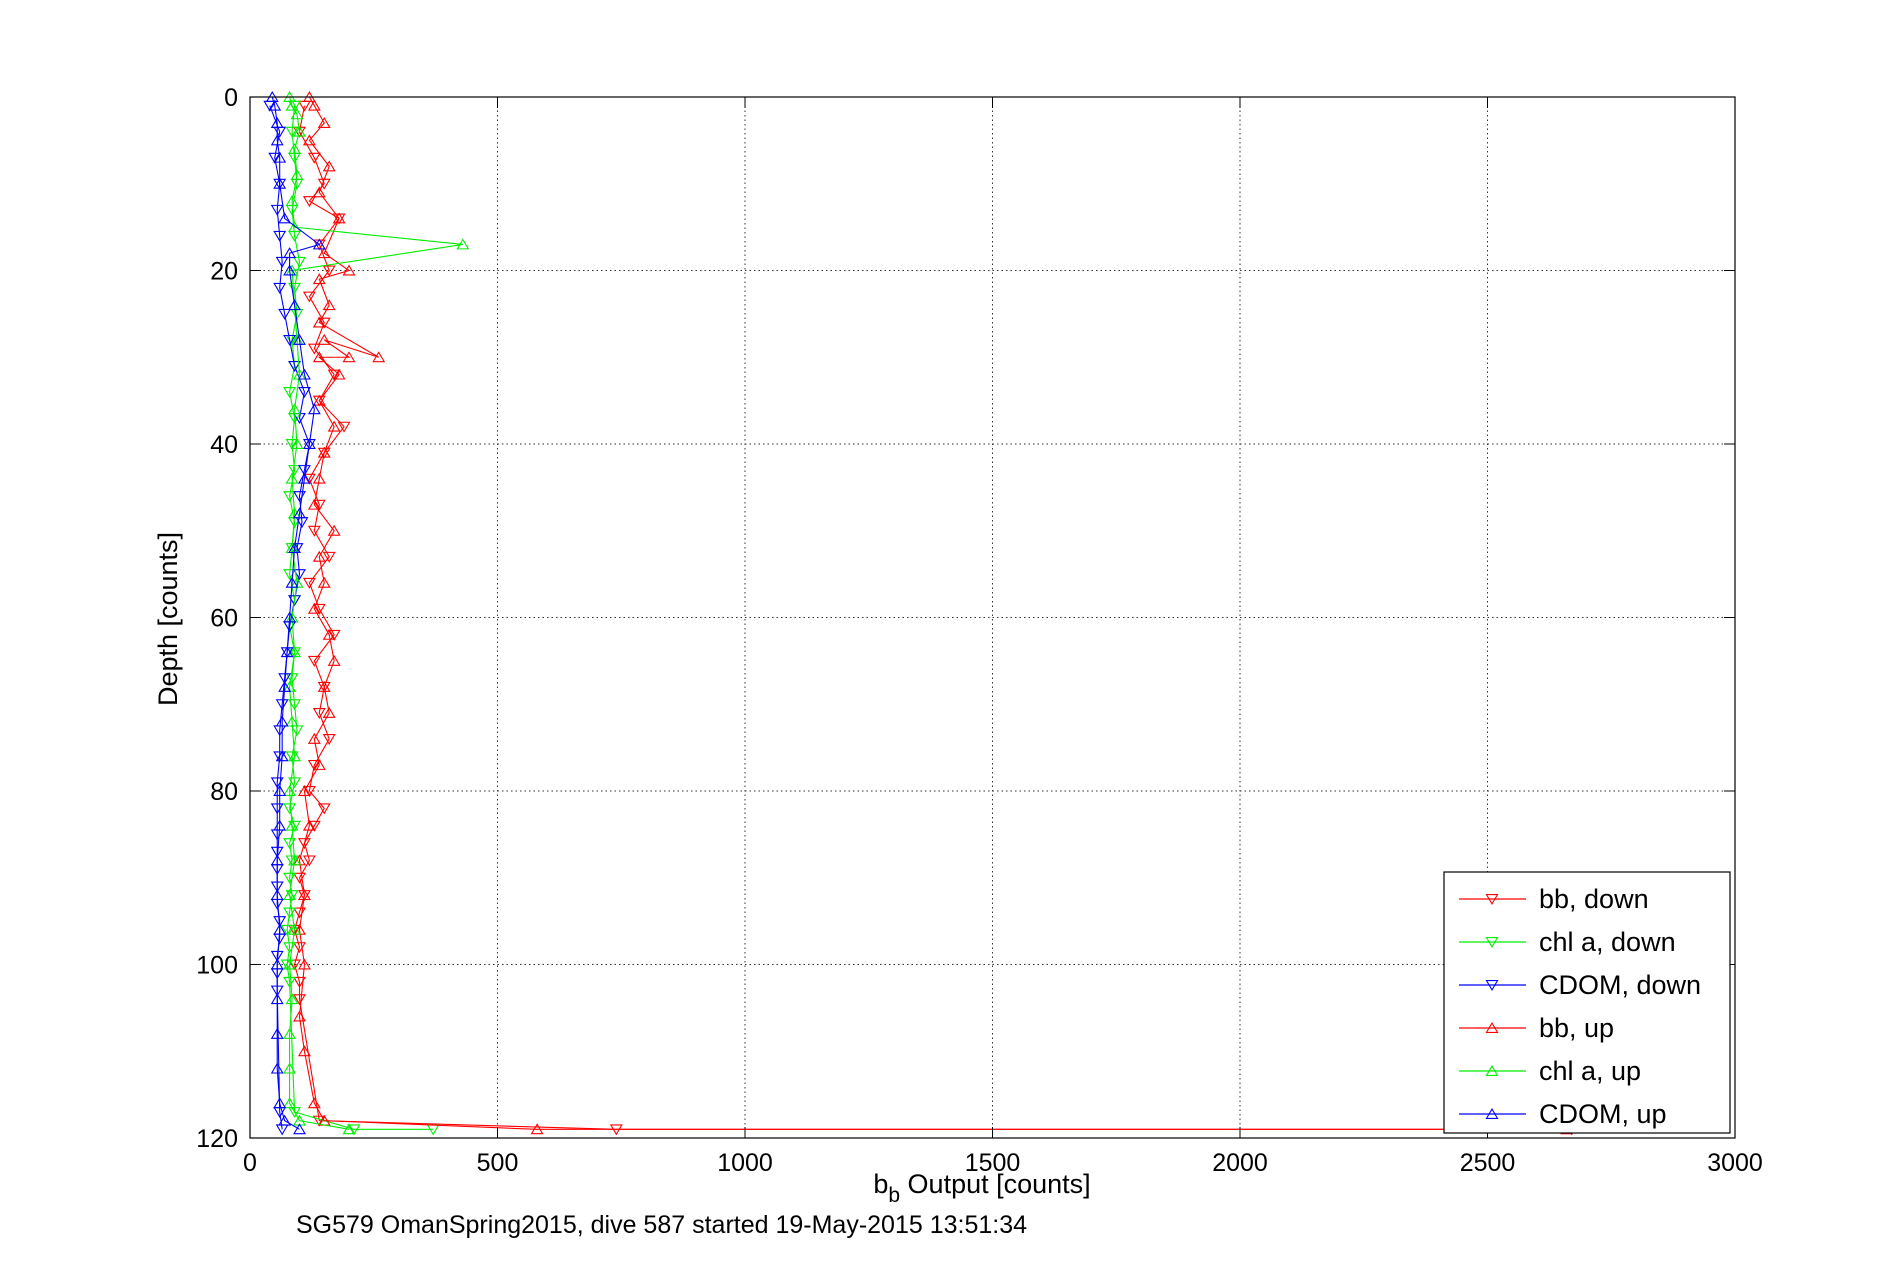 This screenshot has height=1267, width=1891. What do you see at coordinates (880, 1184) in the screenshot?
I see `x-axis-label-main: b` at bounding box center [880, 1184].